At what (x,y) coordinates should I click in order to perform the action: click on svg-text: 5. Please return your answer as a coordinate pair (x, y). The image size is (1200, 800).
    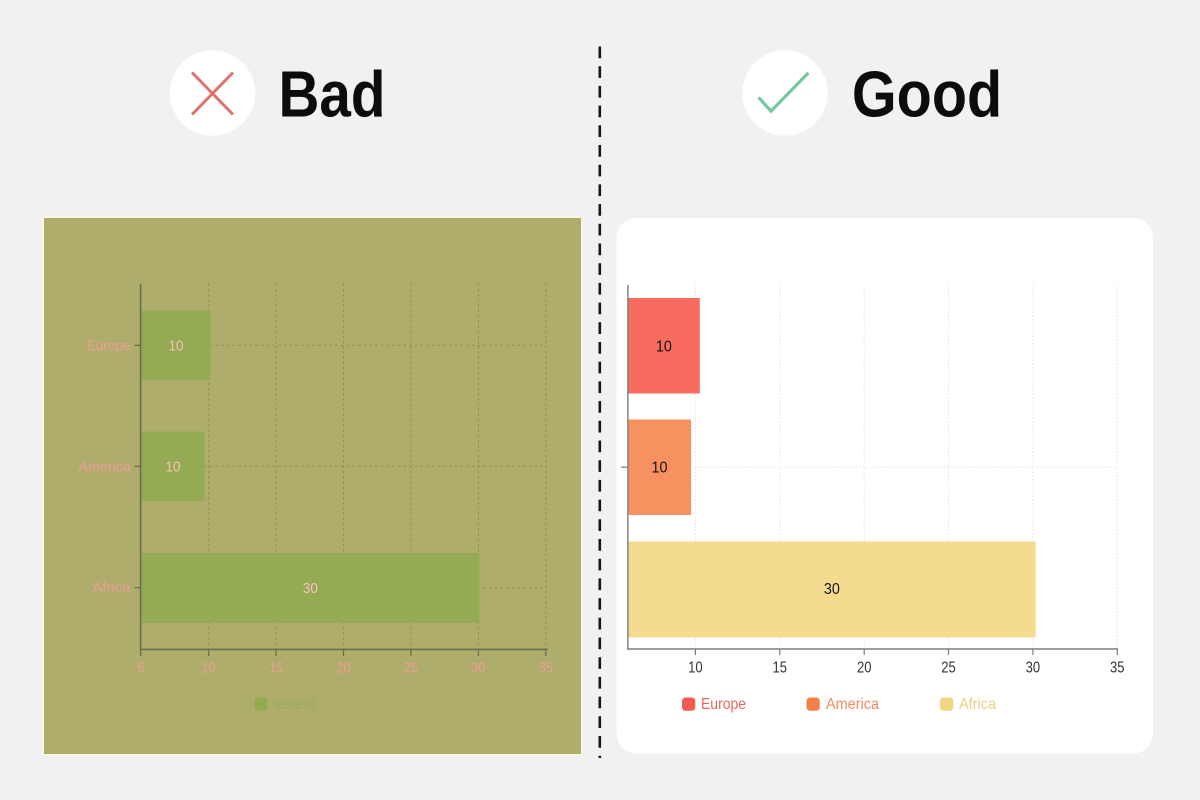
    Looking at the image, I should click on (141, 668).